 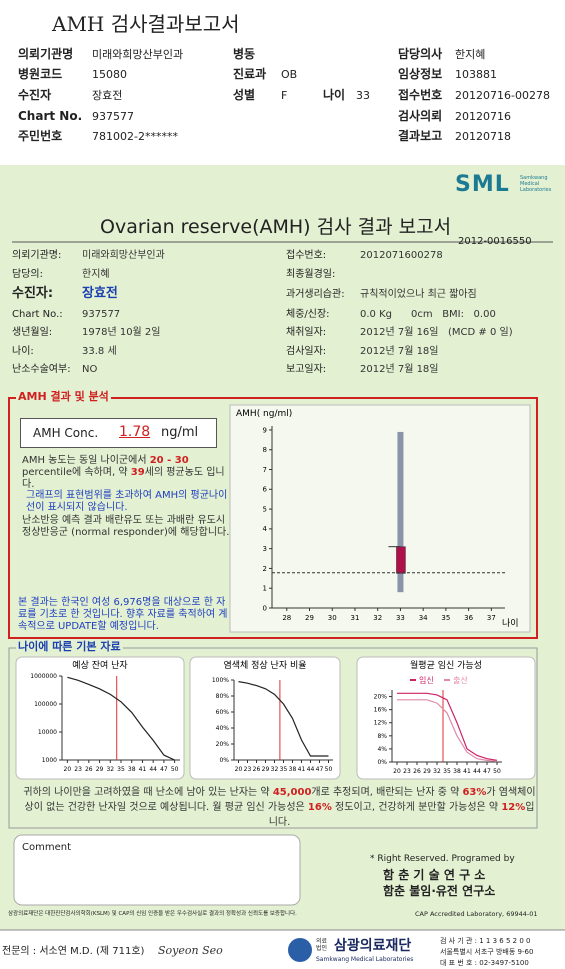 I want to click on paragraph-part: percentile에 속하며, 약, so click(x=76, y=472).